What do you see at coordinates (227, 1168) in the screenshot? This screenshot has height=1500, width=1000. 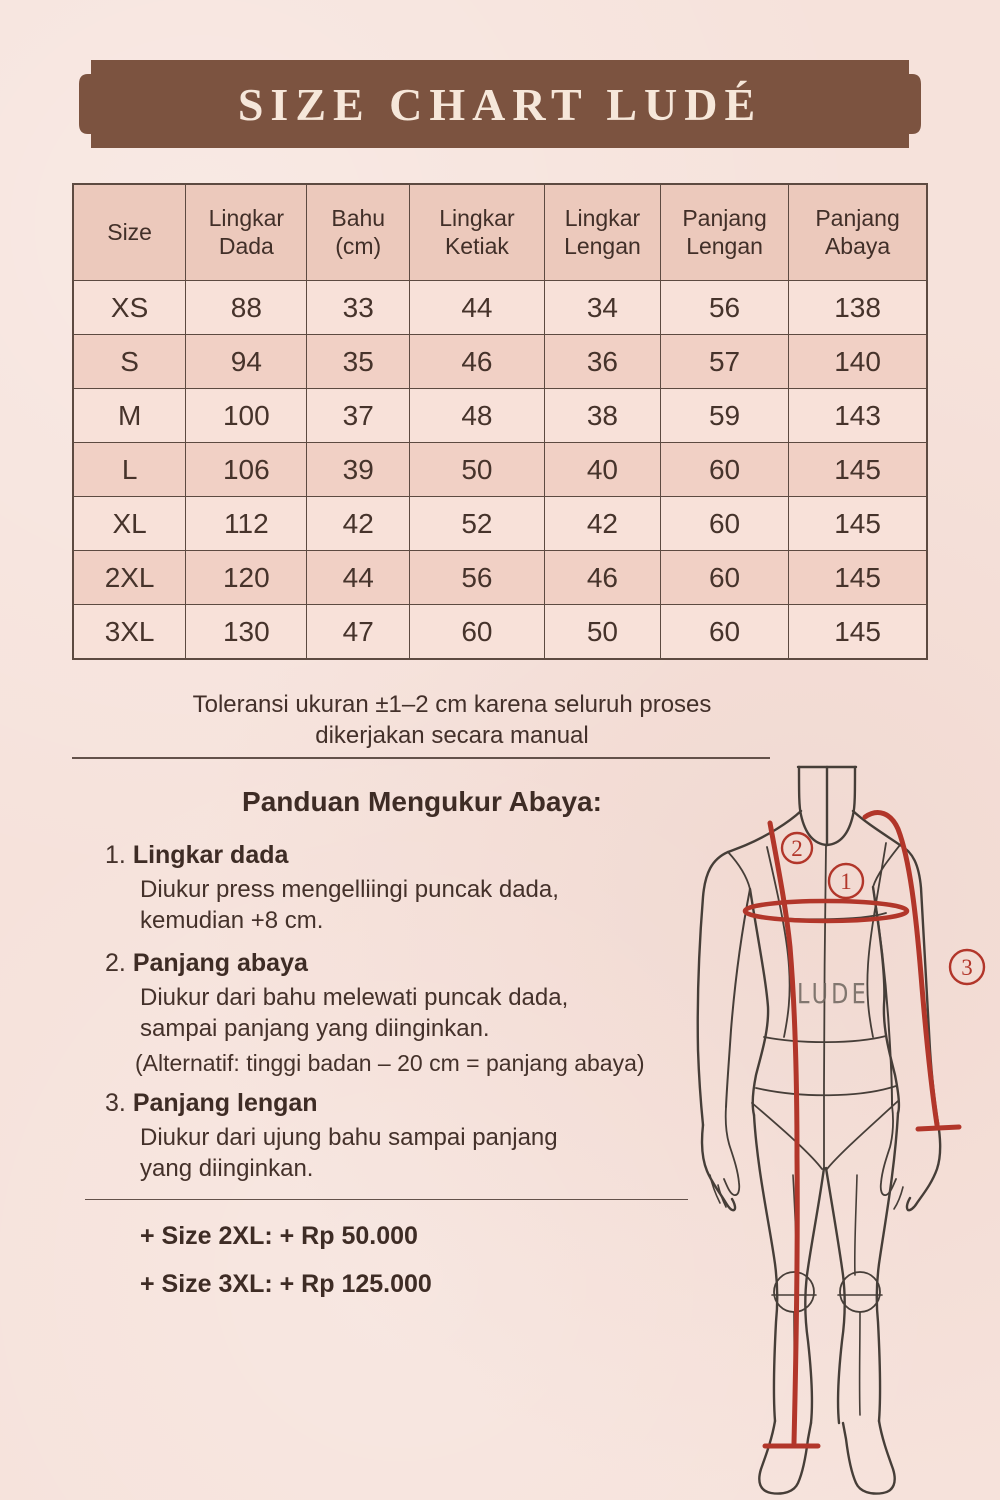 I see `body-line: yang diinginkan.` at bounding box center [227, 1168].